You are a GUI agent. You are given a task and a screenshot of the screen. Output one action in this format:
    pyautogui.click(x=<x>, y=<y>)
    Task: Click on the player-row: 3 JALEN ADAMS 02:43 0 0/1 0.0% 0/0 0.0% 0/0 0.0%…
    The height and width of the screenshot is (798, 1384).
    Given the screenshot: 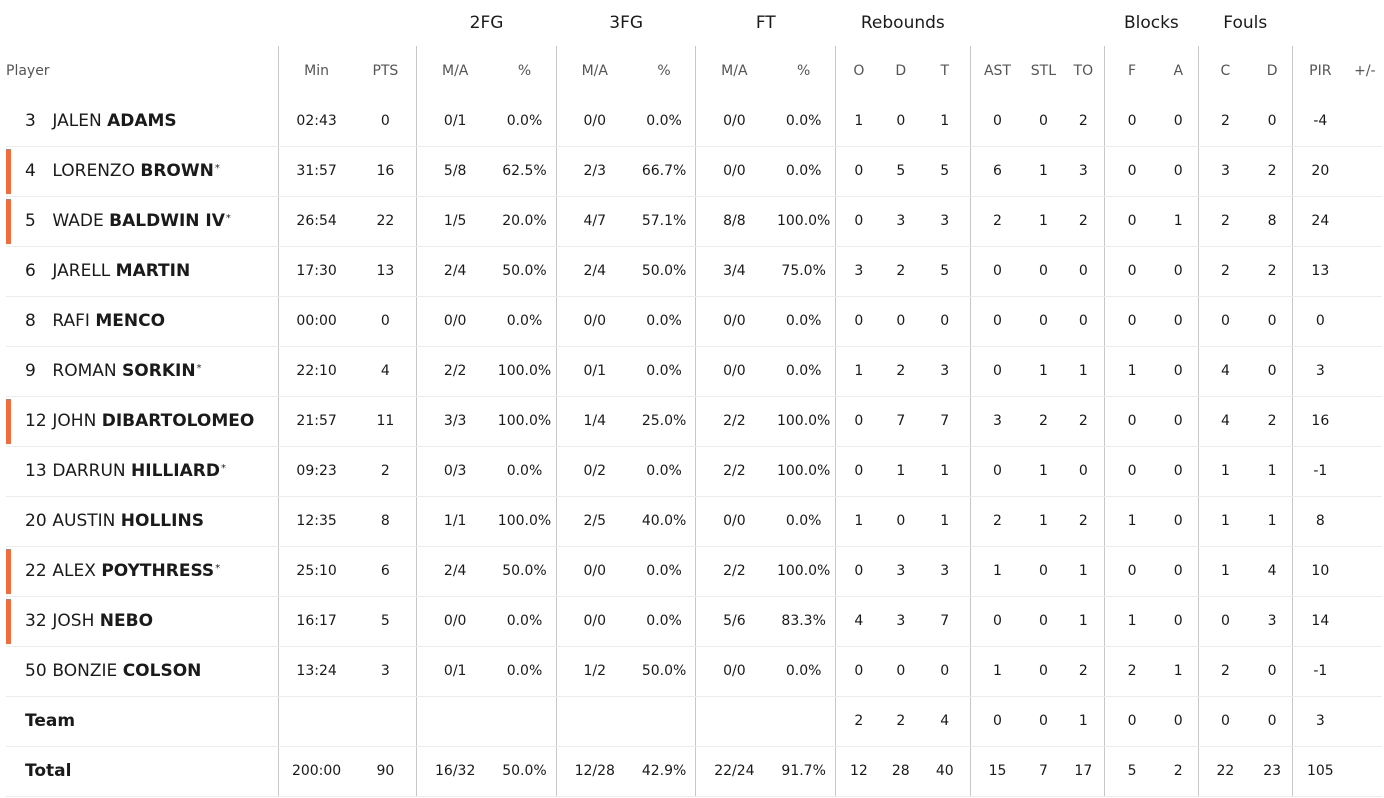 What is the action you would take?
    pyautogui.click(x=694, y=121)
    